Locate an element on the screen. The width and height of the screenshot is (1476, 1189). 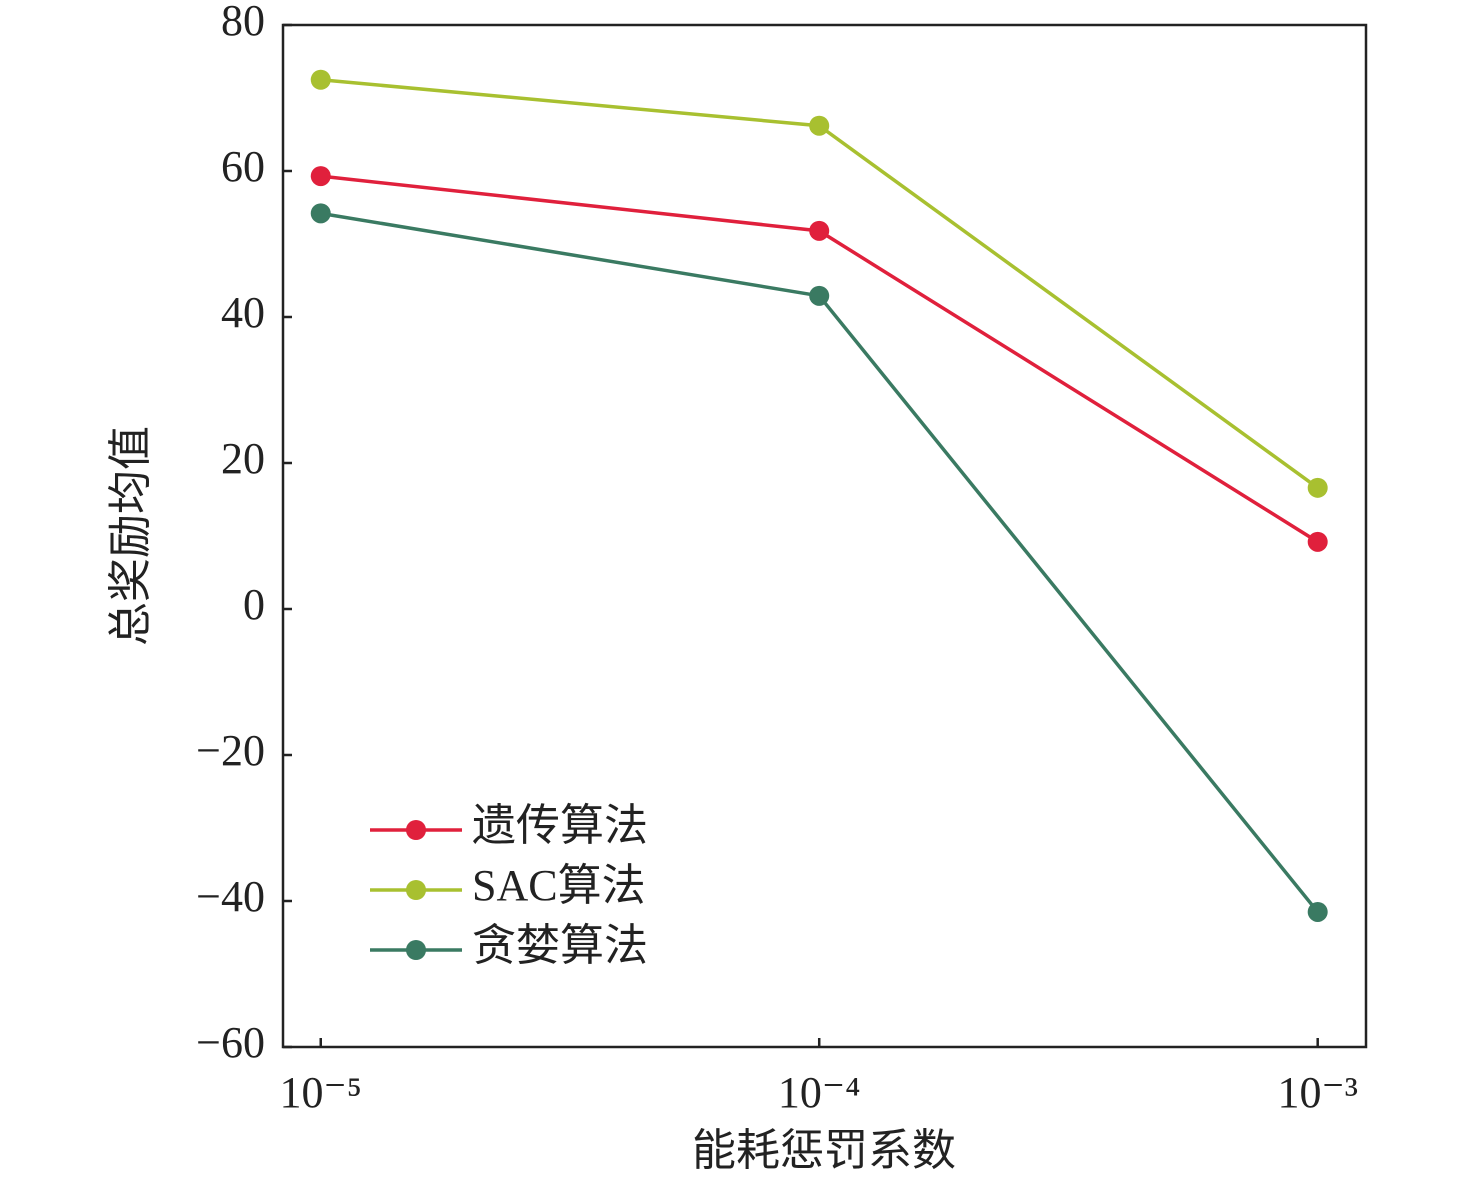
y-tick-label: 60 is located at coordinates (243, 166).